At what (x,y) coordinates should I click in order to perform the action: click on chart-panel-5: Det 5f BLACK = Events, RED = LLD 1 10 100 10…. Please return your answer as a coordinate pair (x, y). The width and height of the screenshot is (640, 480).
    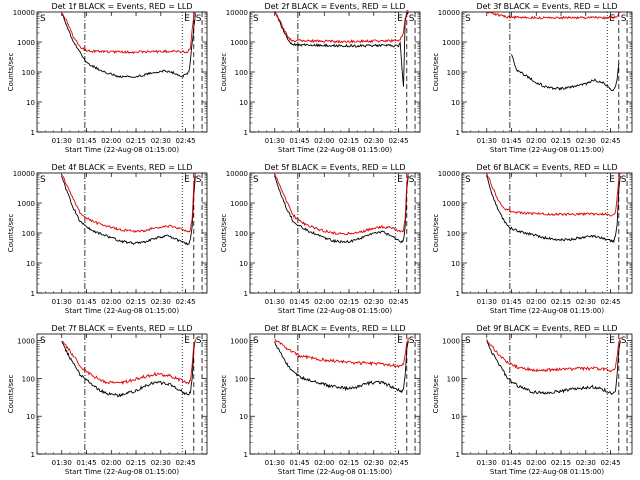
    Looking at the image, I should click on (320, 239).